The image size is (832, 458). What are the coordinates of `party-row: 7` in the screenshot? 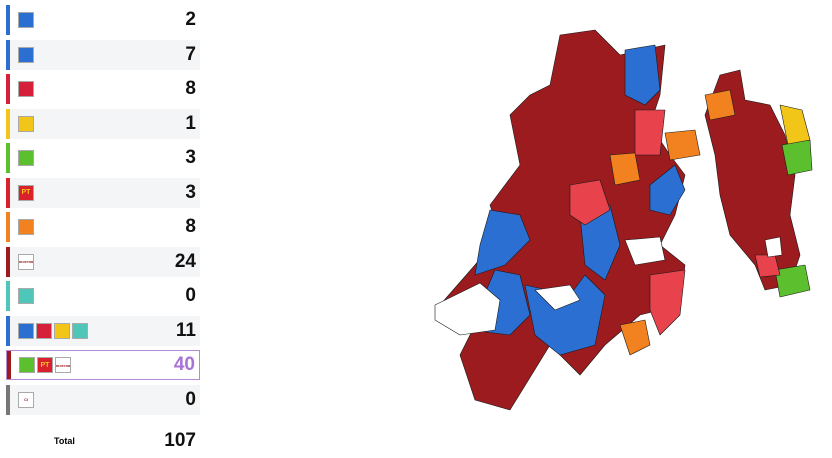 It's located at (103, 54).